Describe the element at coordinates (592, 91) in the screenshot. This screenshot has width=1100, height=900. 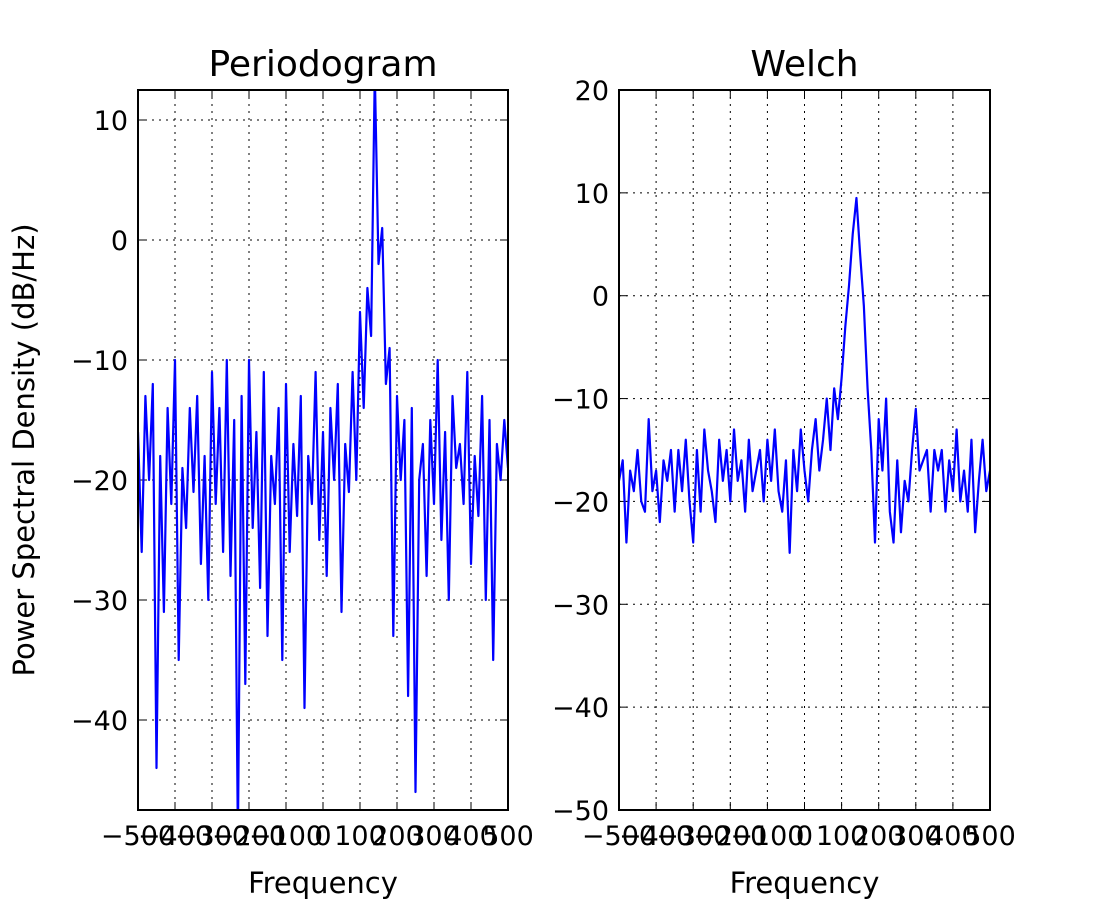
I see `y-tick-label: 20` at that location.